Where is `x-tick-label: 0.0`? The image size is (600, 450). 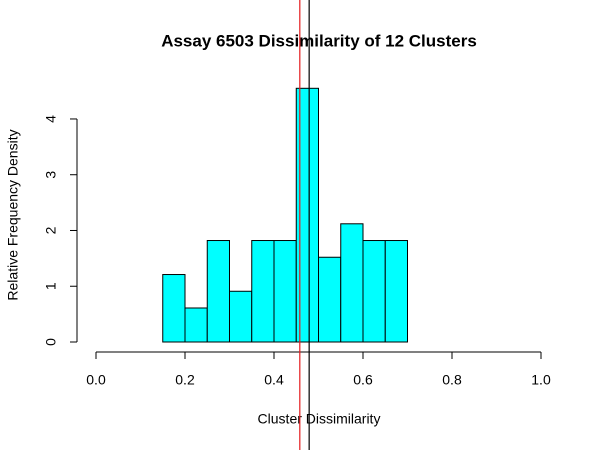 x-tick-label: 0.0 is located at coordinates (96, 380).